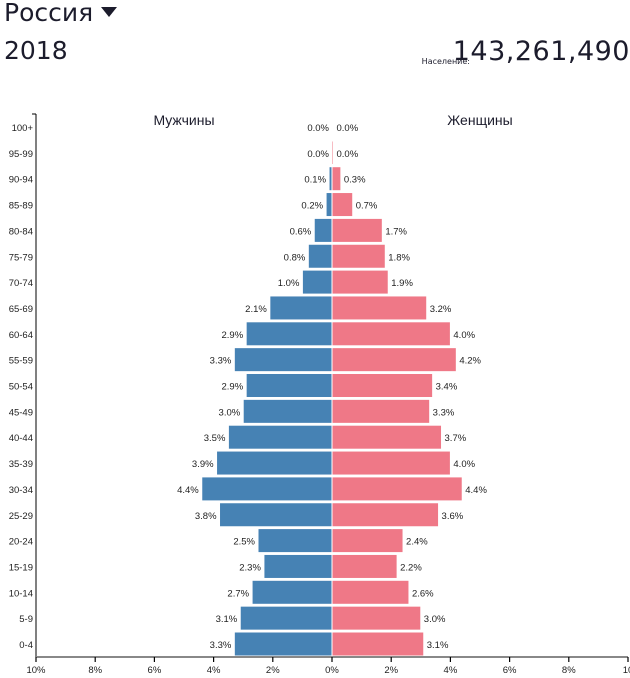  Describe the element at coordinates (214, 670) in the screenshot. I see `x-tick-label: 4%` at that location.